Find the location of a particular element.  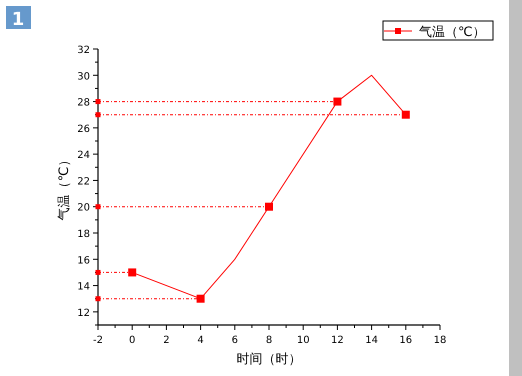

y-axis-title: 气温（℃） is located at coordinates (64, 187).